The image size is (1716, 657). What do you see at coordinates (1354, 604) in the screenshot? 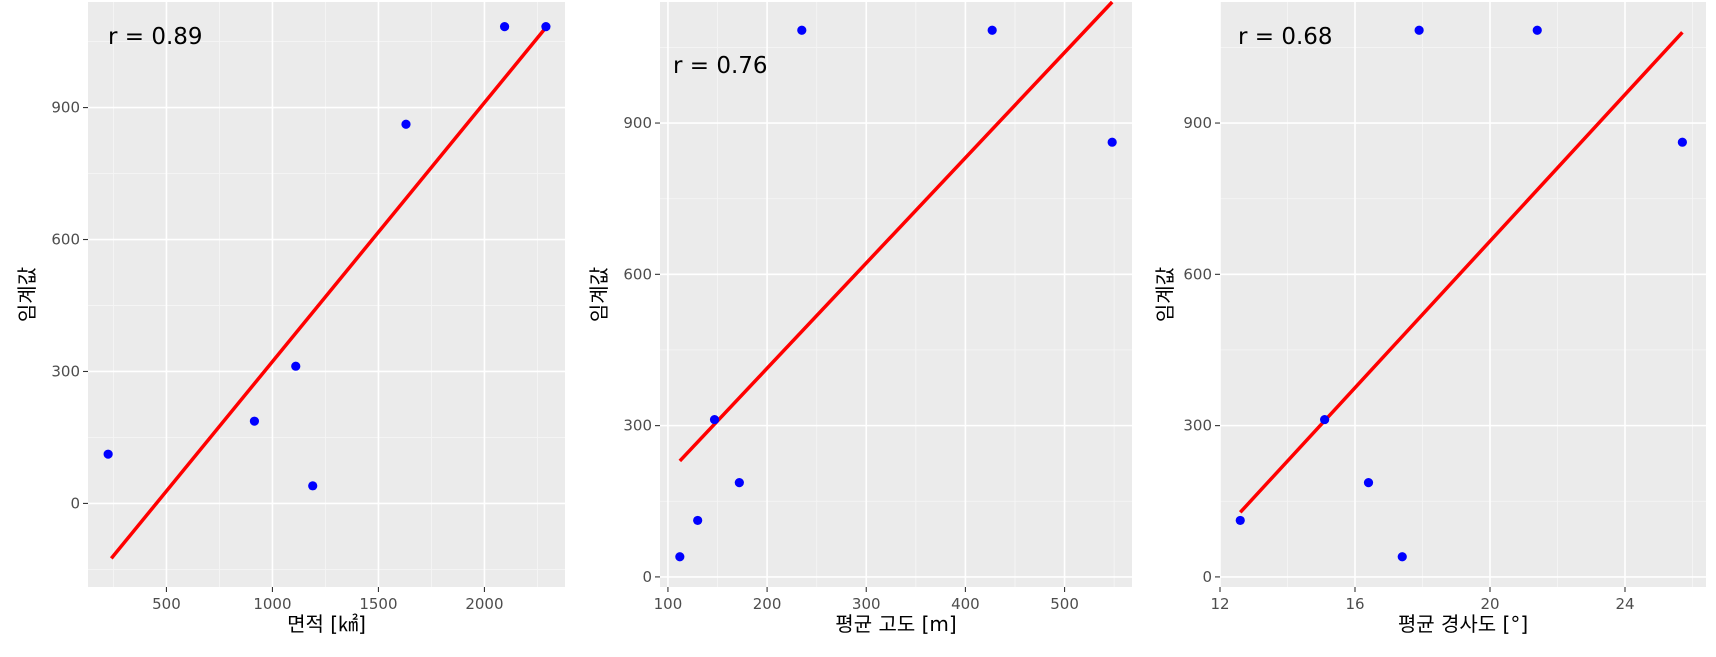
I see `x-tick-label: 16` at bounding box center [1354, 604].